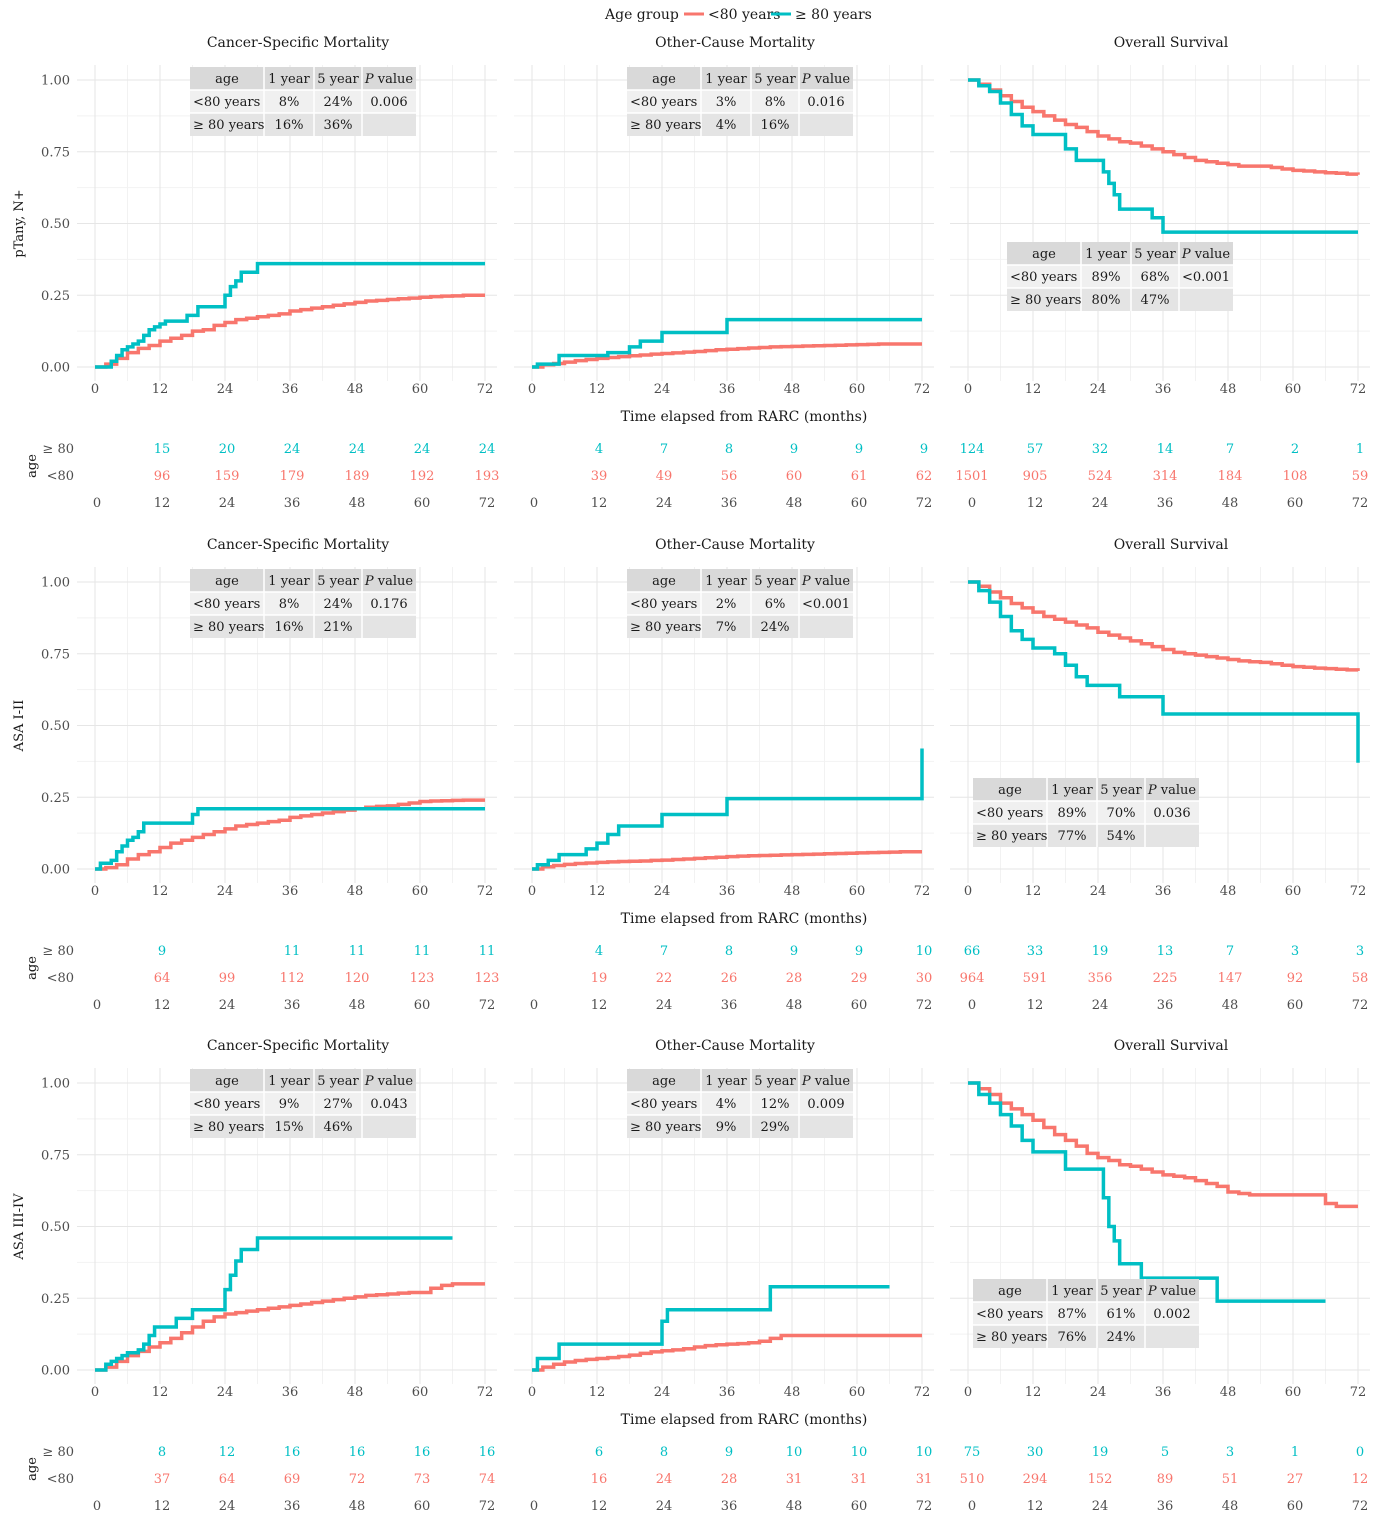  What do you see at coordinates (227, 1479) in the screenshot?
I see `risk-count-lt80: 64` at bounding box center [227, 1479].